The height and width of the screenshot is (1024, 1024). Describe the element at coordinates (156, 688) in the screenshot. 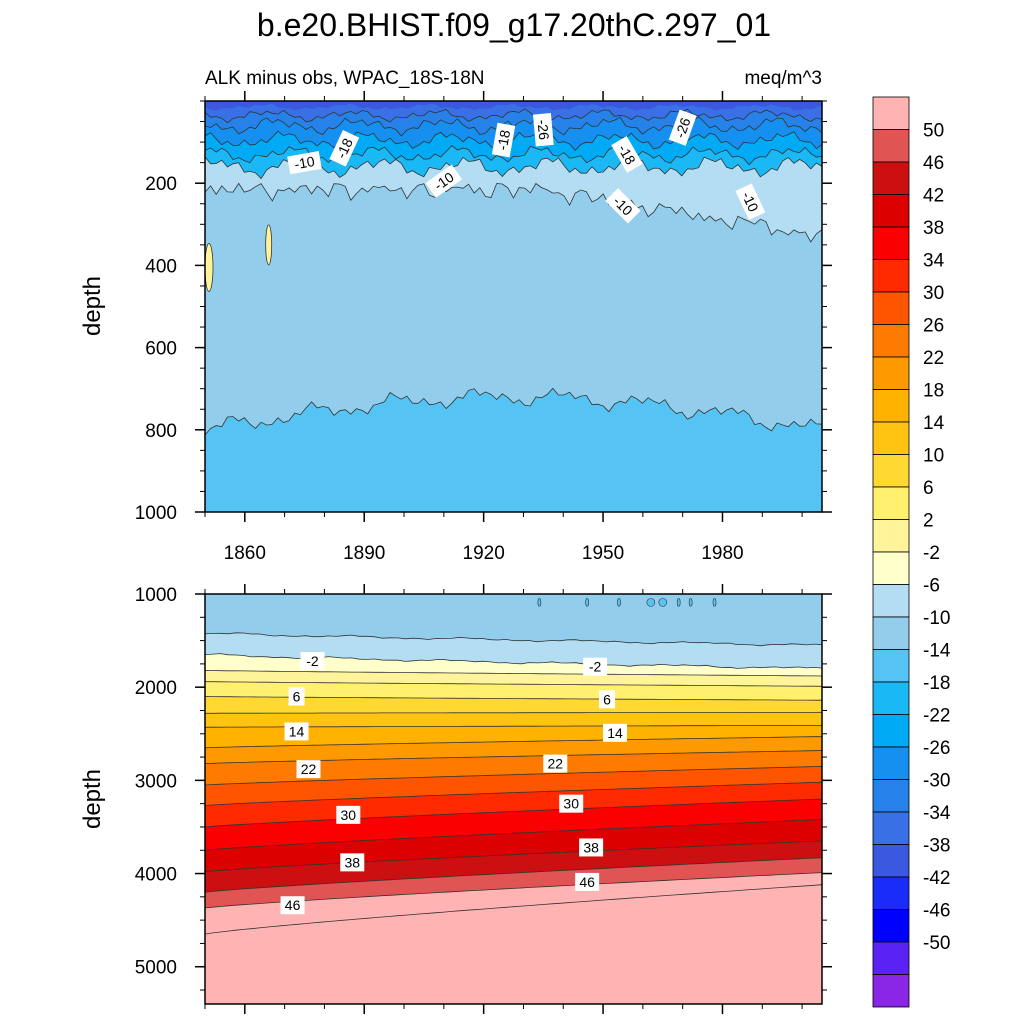

I see `y-tick-label: 2000` at that location.